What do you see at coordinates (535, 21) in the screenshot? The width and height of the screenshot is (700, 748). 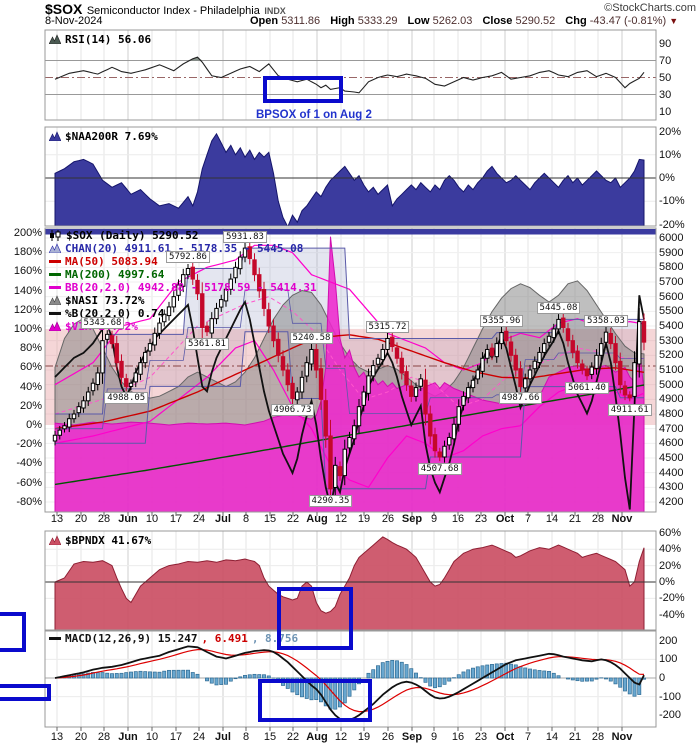 I see `close-value: 5290.52` at bounding box center [535, 21].